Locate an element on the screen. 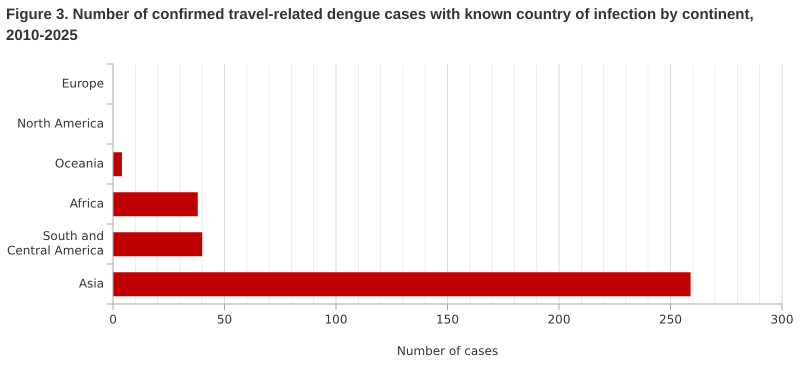 The image size is (800, 367). y-tick-label: South and Central America is located at coordinates (55, 243).